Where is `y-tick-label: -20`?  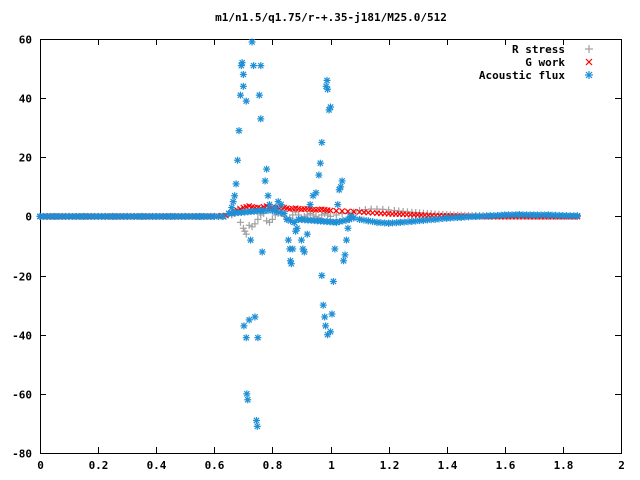 y-tick-label: -20 is located at coordinates (22, 277).